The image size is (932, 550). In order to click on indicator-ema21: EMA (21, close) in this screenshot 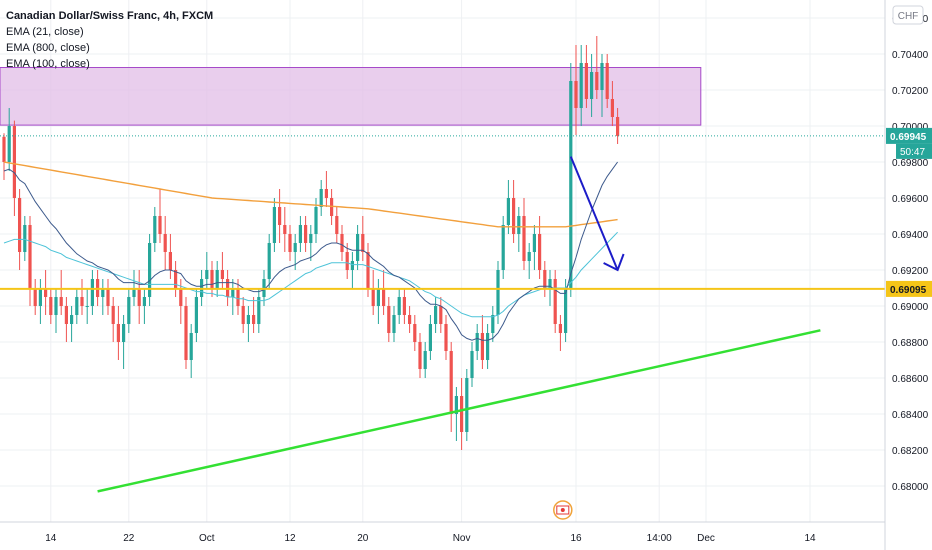, I will do `click(45, 32)`.